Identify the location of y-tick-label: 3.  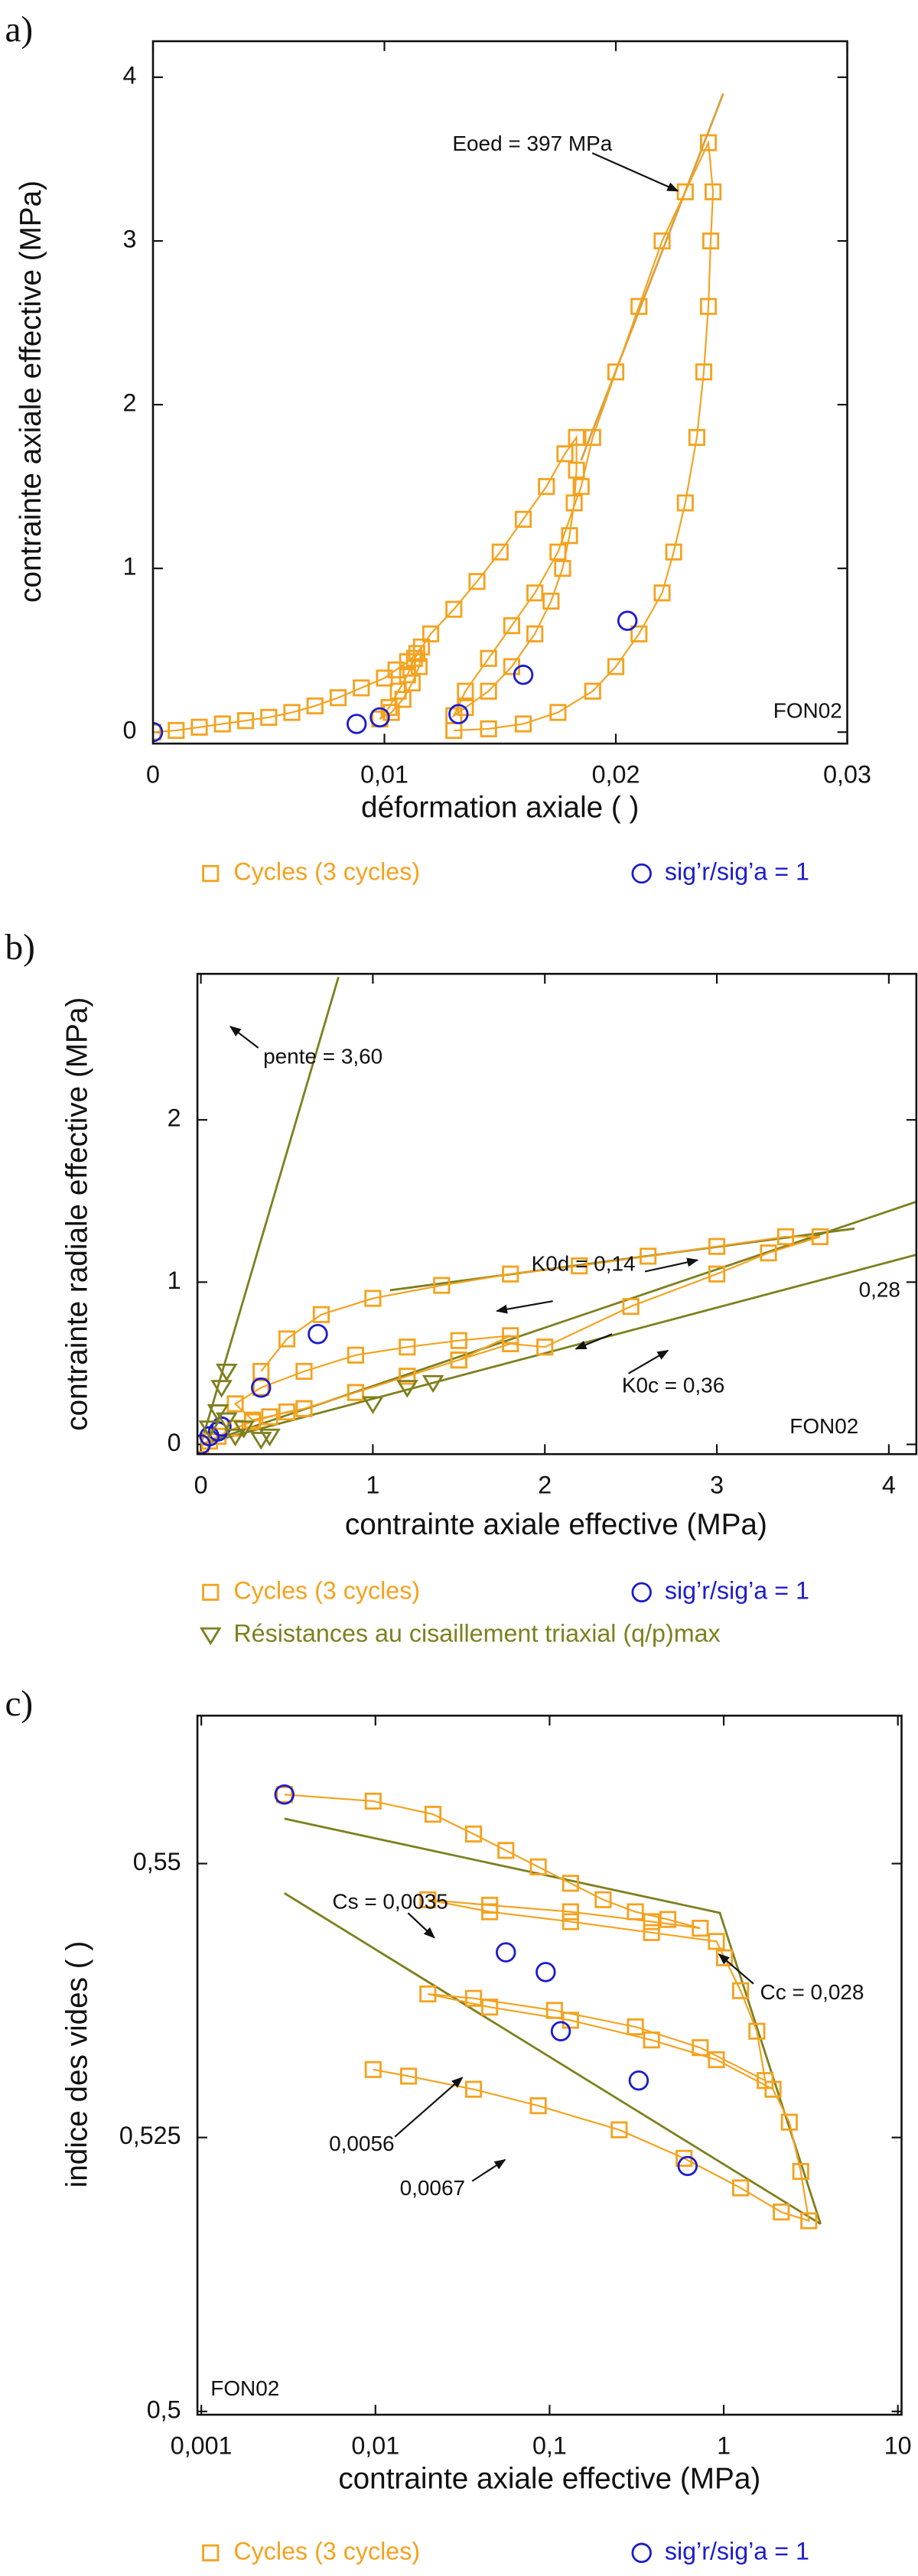
(130, 239).